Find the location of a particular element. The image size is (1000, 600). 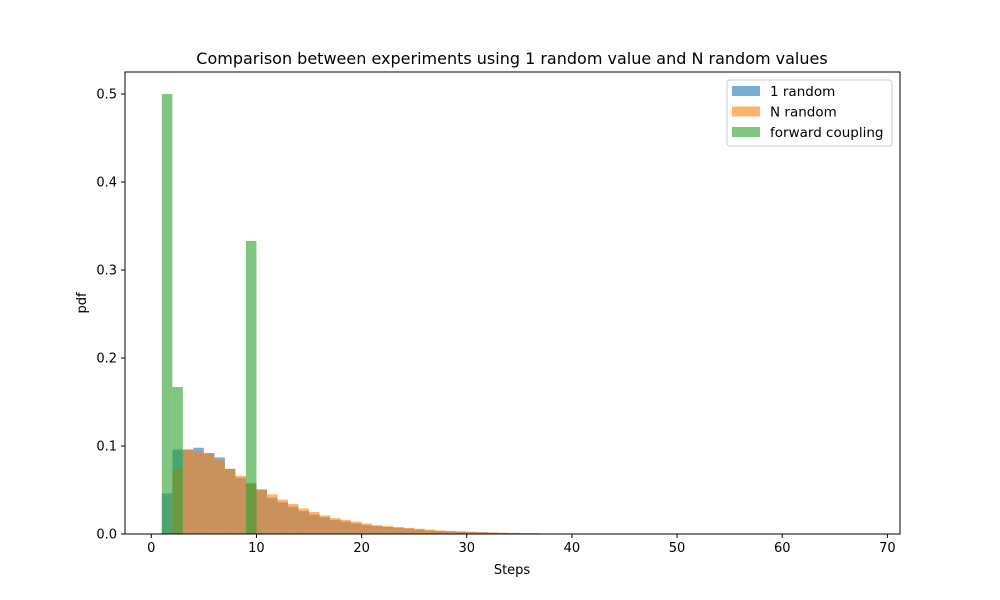

x-tick-label: 50 is located at coordinates (677, 548).